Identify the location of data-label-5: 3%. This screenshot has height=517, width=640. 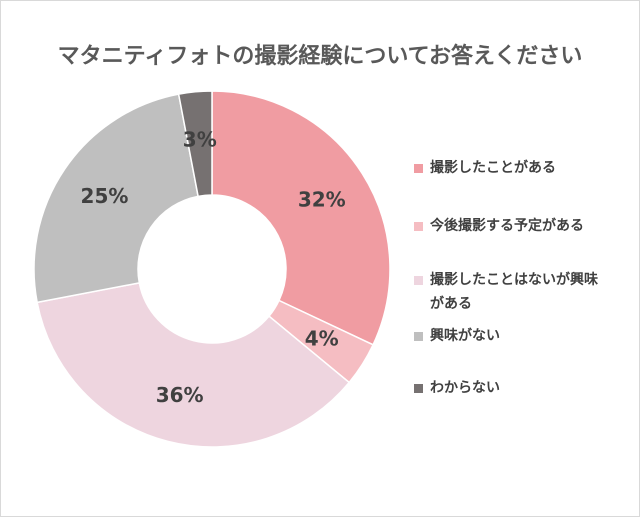
(200, 140).